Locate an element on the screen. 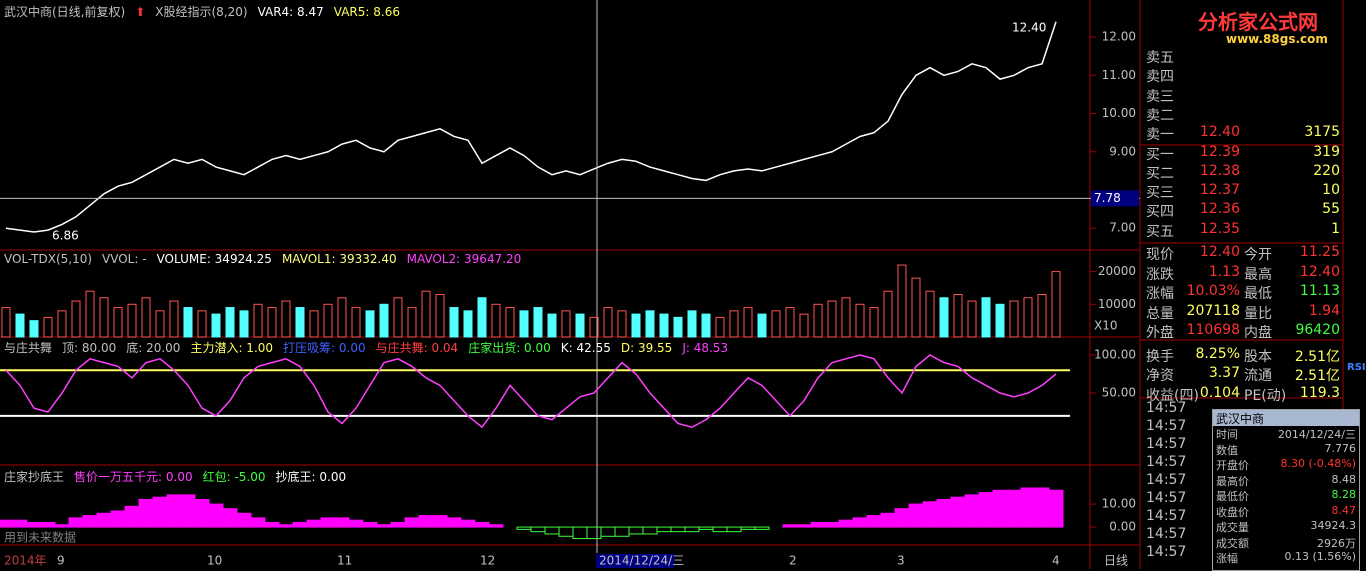 This screenshot has width=1366, height=571. stat-value: 11.13 is located at coordinates (1319, 291).